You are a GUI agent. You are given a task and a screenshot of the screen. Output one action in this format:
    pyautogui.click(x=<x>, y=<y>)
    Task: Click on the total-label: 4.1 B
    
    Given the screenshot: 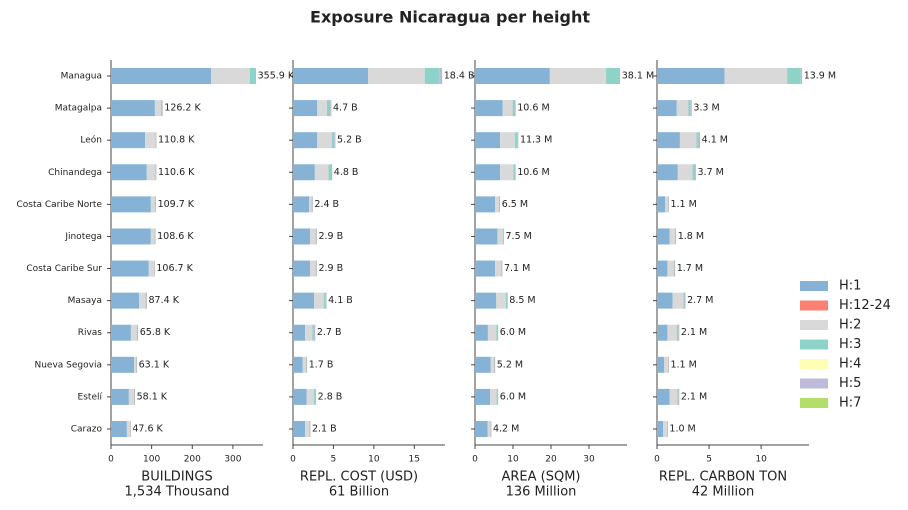 What is the action you would take?
    pyautogui.click(x=340, y=300)
    